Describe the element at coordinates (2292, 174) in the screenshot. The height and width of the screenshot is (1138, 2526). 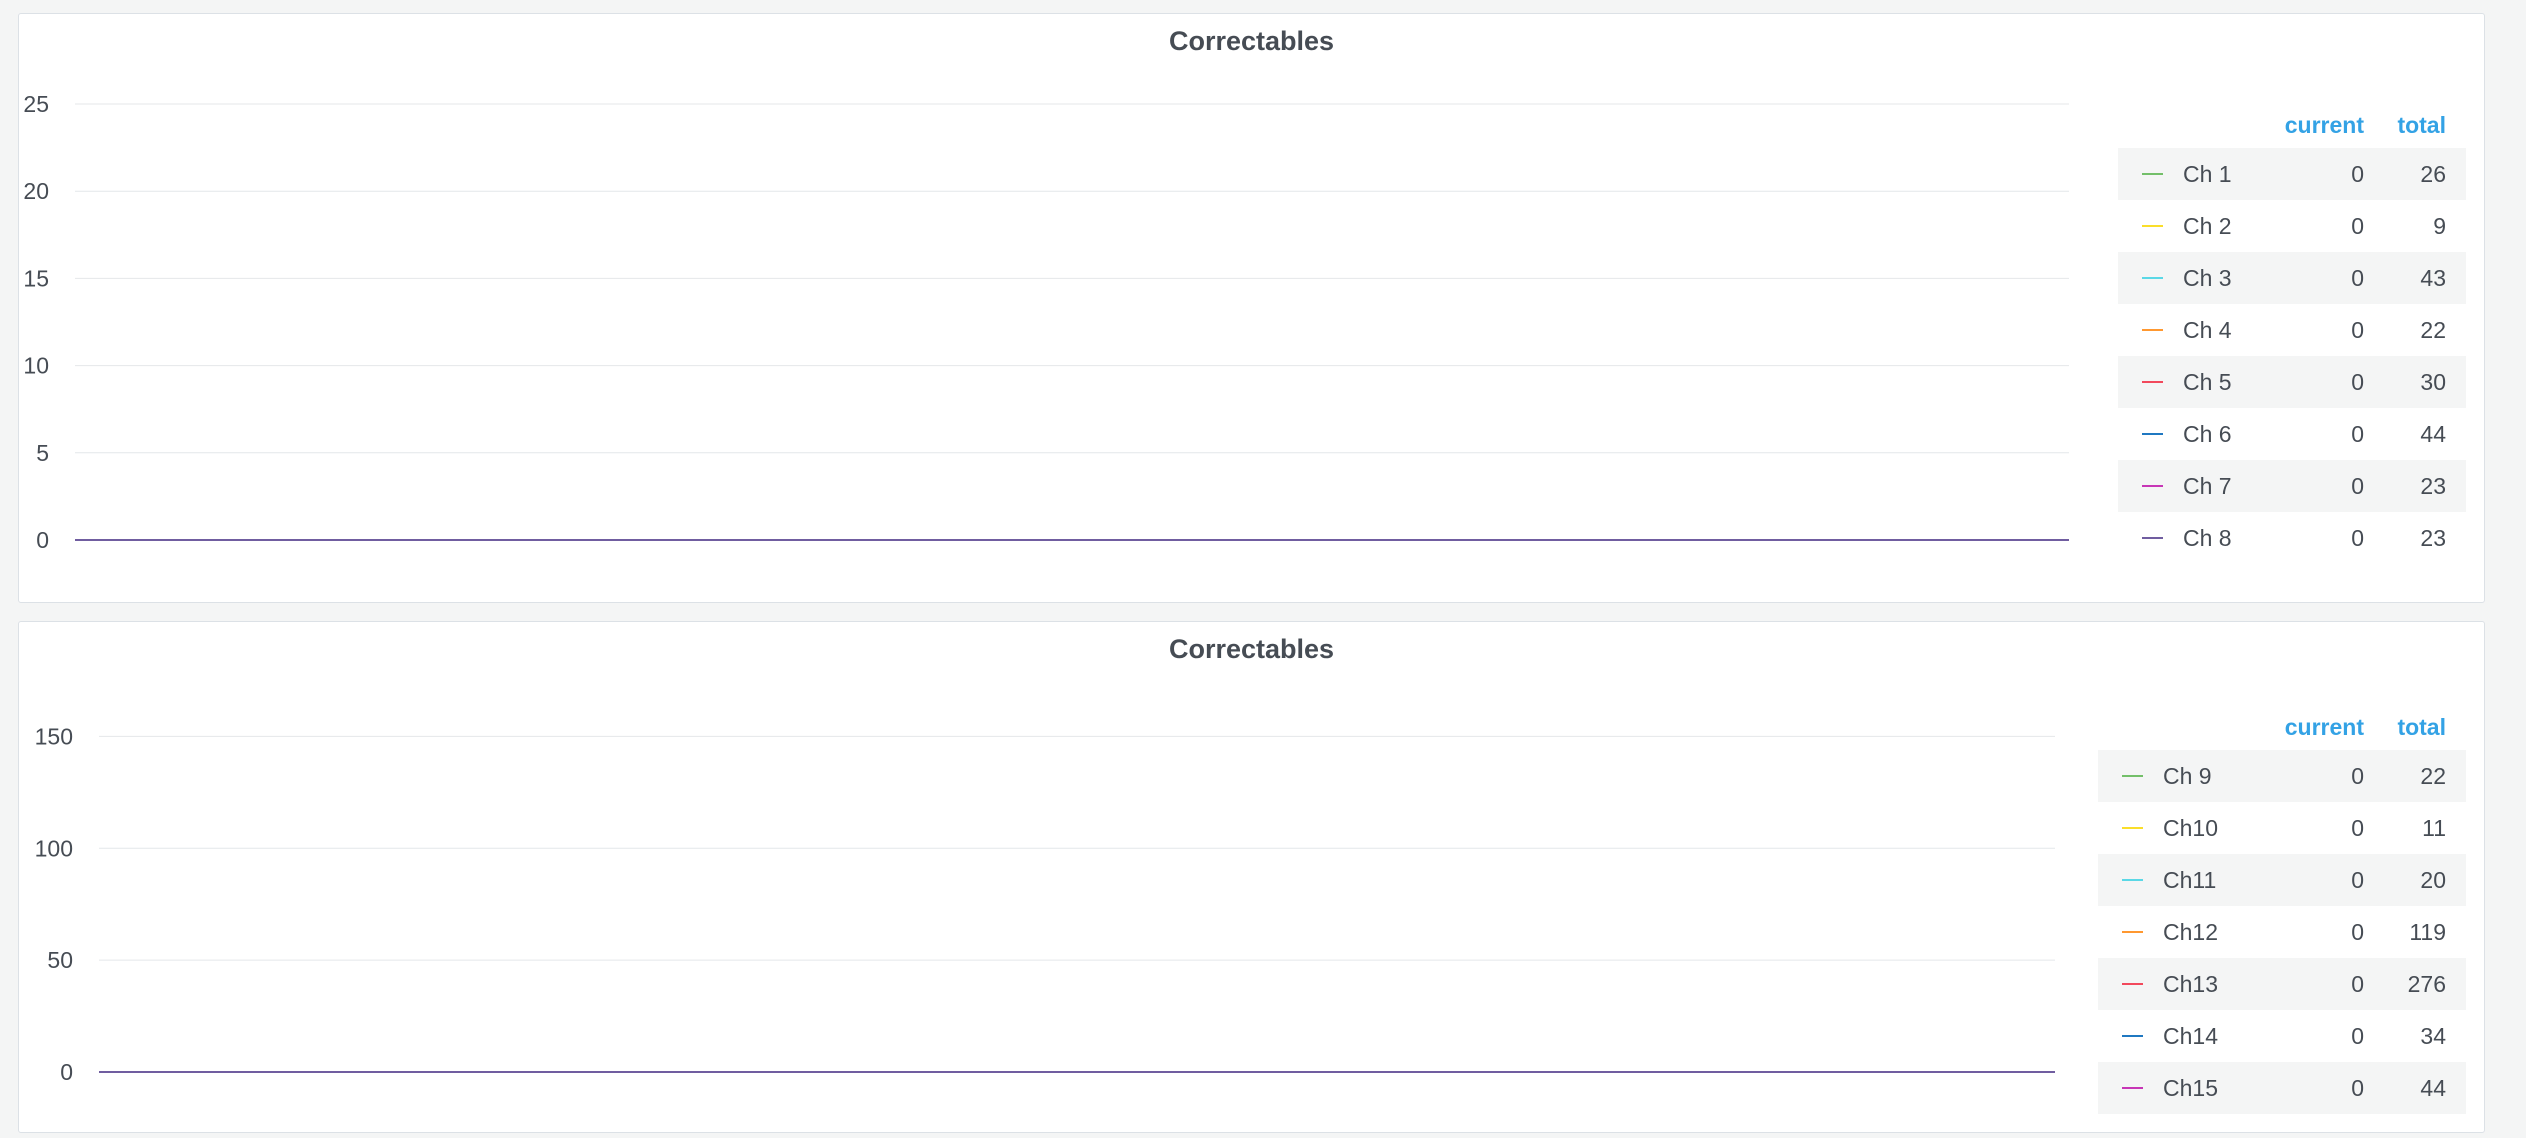
I see `legend-item-ch1: Ch 1 0 26` at that location.